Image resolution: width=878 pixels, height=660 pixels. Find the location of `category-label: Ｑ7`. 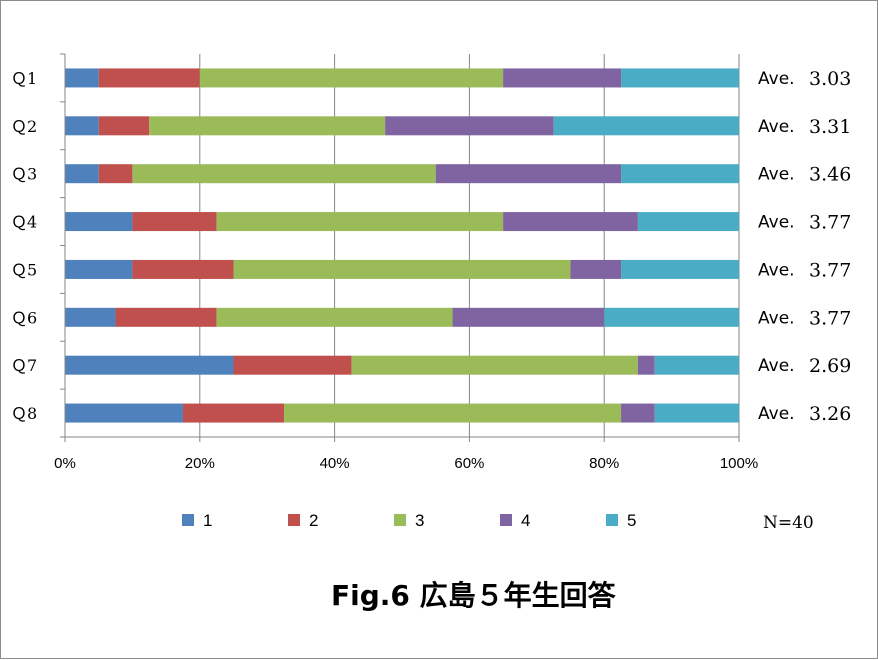

category-label: Ｑ7 is located at coordinates (24, 365).